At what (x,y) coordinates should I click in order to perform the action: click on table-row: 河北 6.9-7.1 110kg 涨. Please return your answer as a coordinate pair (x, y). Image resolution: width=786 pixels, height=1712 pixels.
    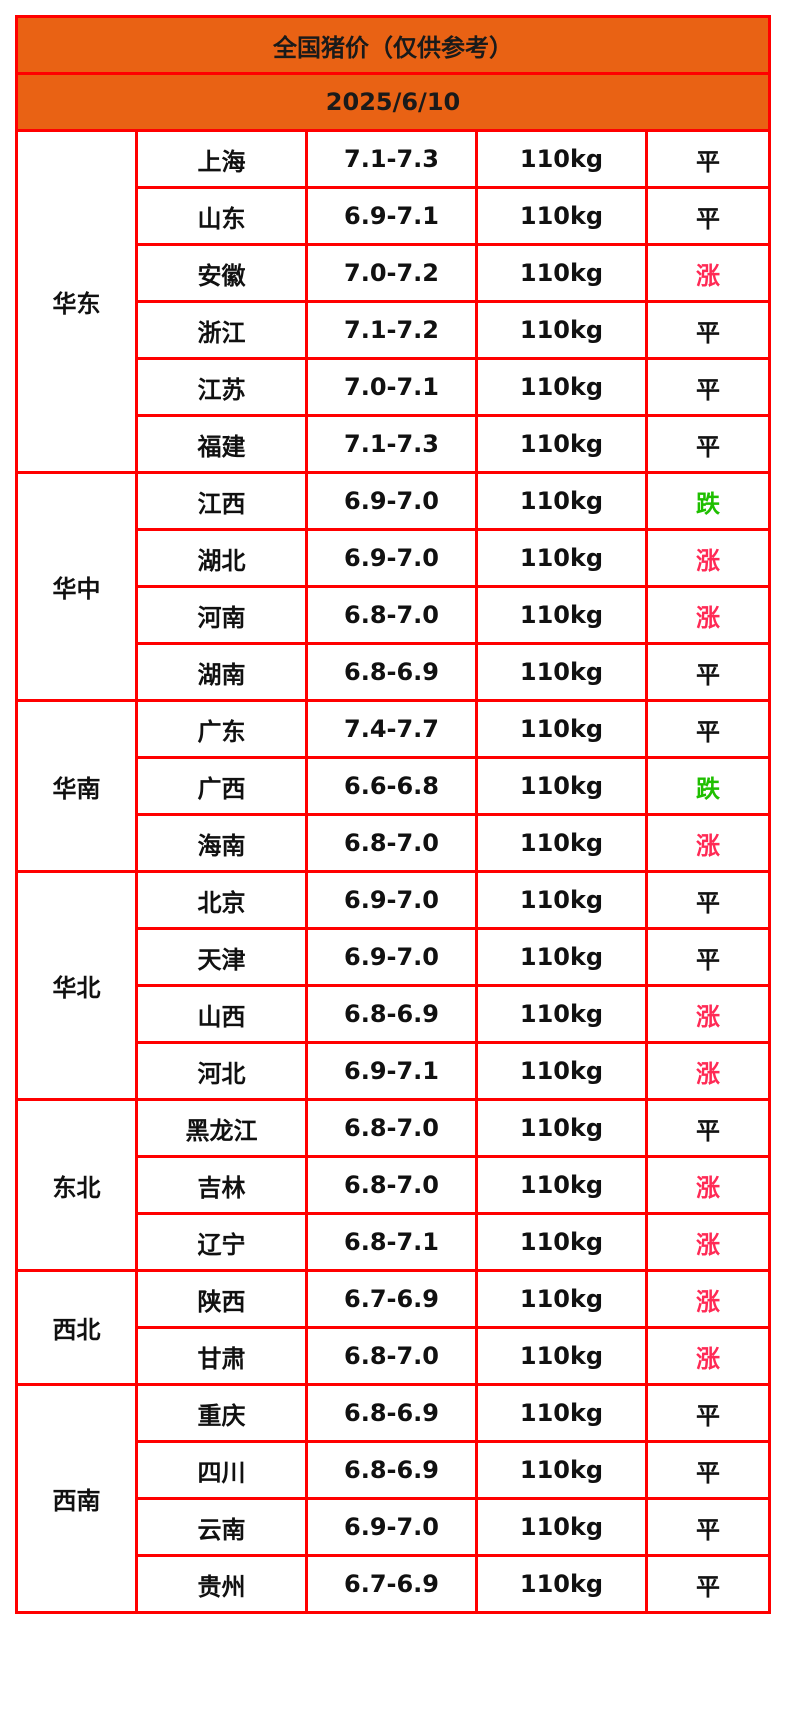
    Looking at the image, I should click on (394, 1071).